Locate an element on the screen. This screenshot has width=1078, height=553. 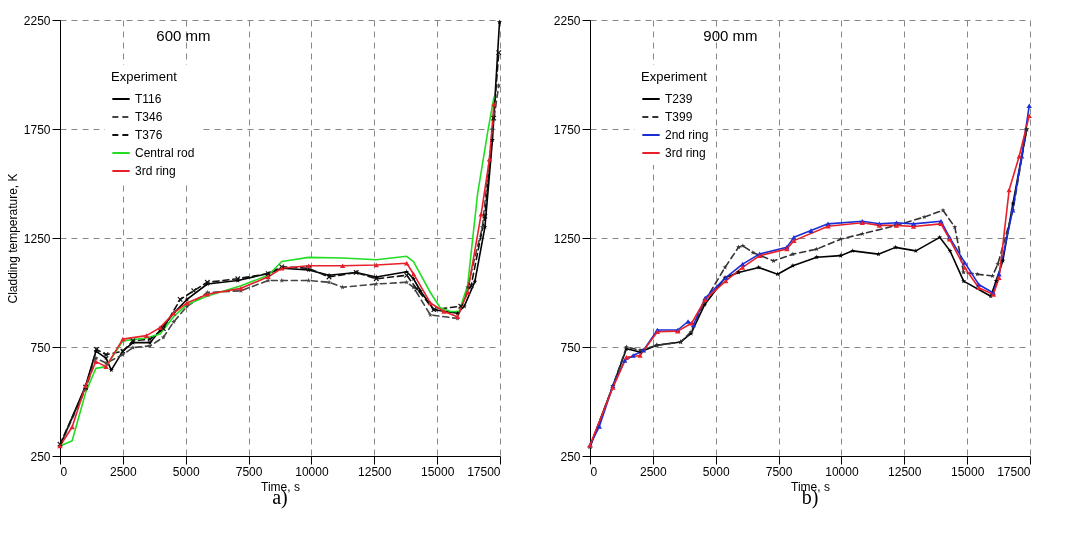
legend-label: Central rod is located at coordinates (165, 153).